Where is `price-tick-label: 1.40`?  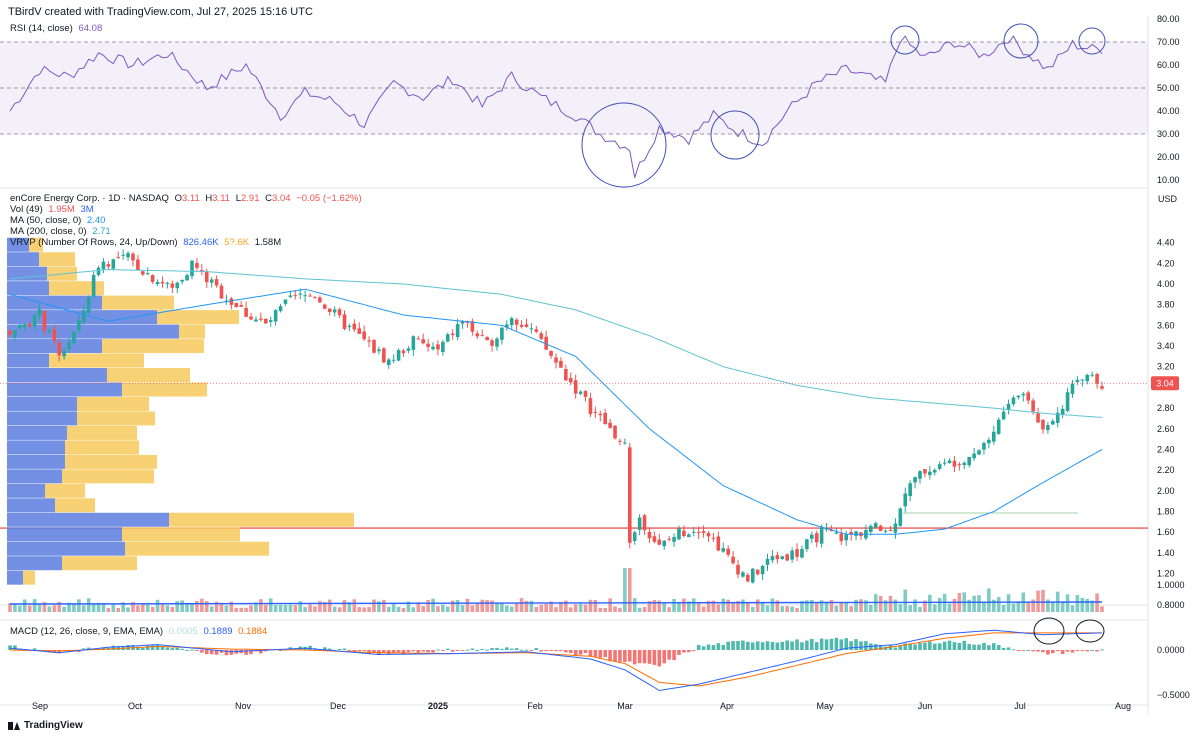
price-tick-label: 1.40 is located at coordinates (1166, 553).